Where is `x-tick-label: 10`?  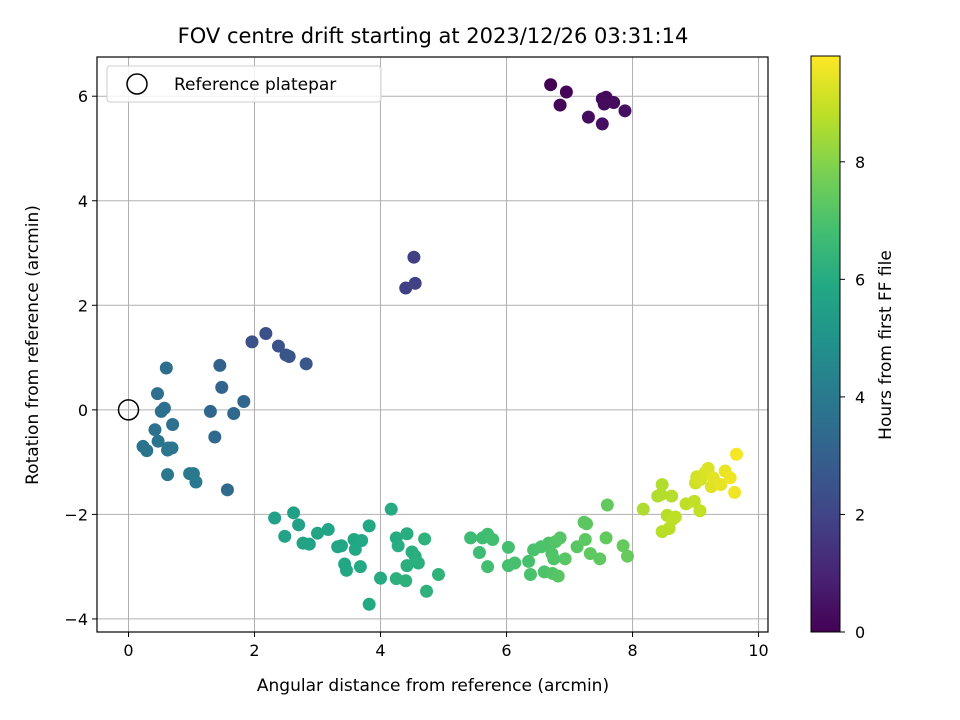 x-tick-label: 10 is located at coordinates (758, 650).